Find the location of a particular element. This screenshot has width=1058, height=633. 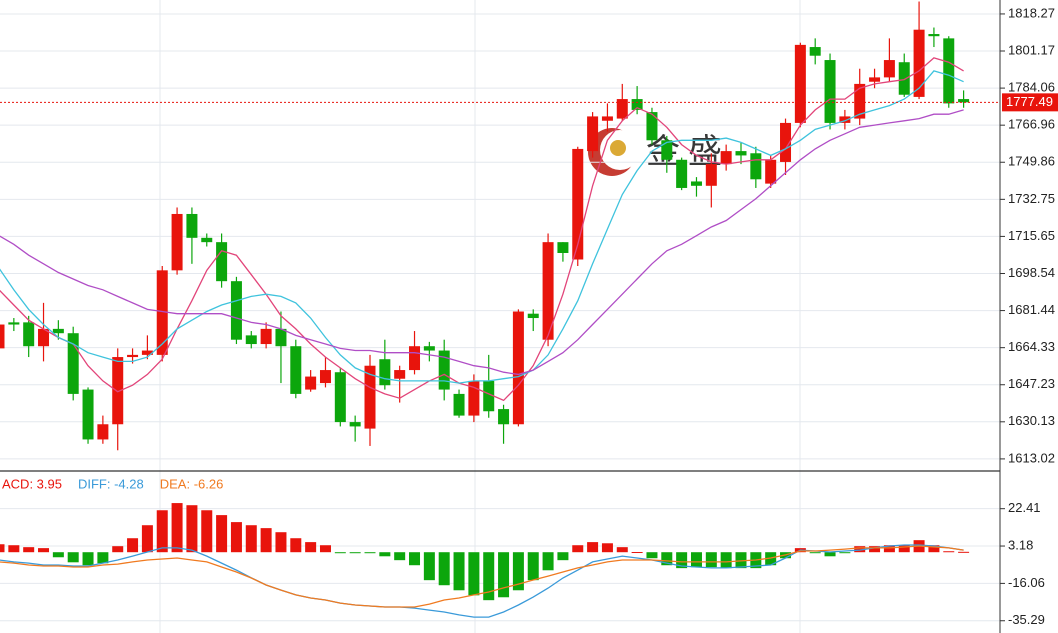

indicator-label: DEA: -6.26 is located at coordinates (192, 483).